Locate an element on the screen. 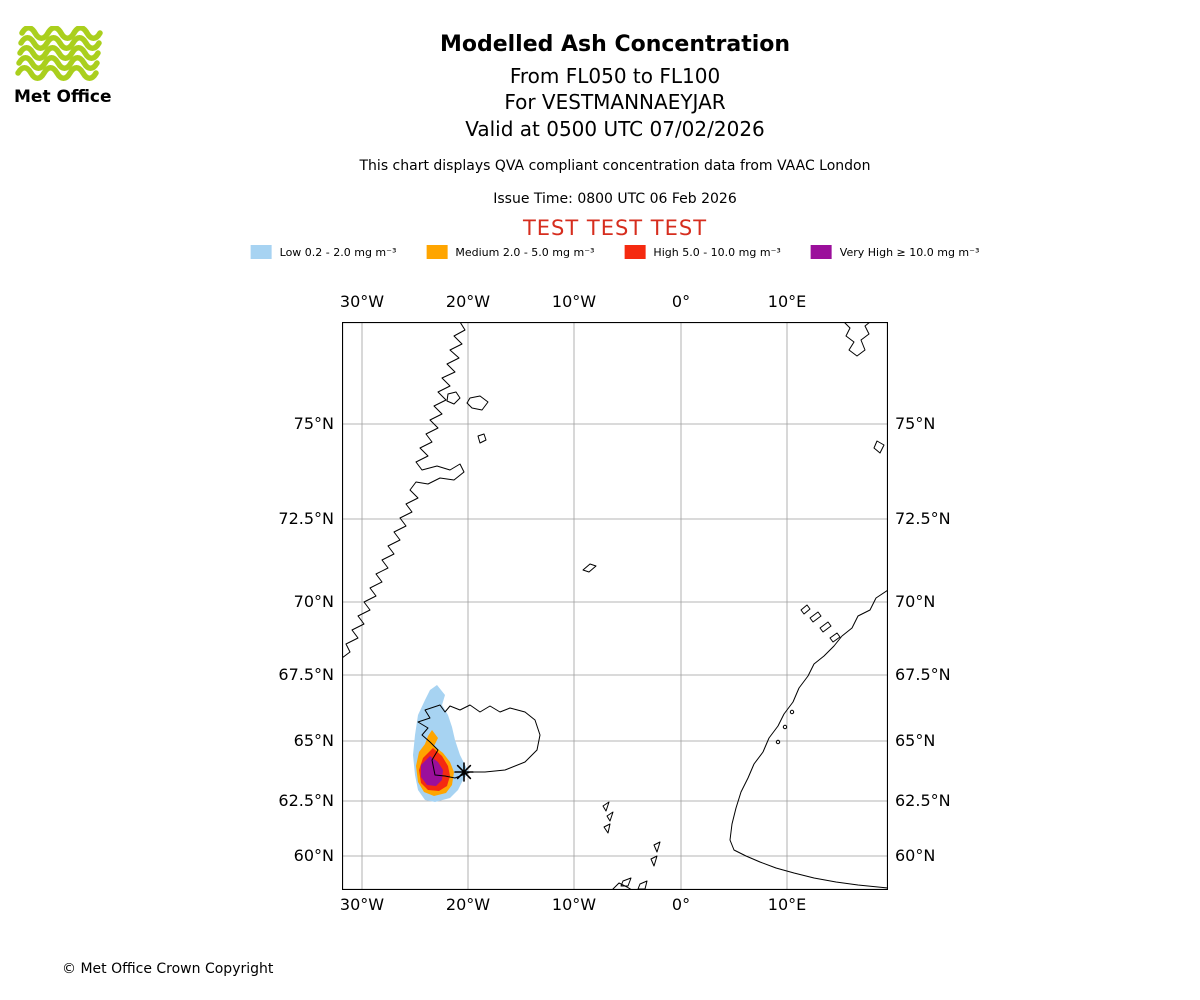 The height and width of the screenshot is (1000, 1200). lat-tick-right-67-5: 67.5°N is located at coordinates (923, 674).